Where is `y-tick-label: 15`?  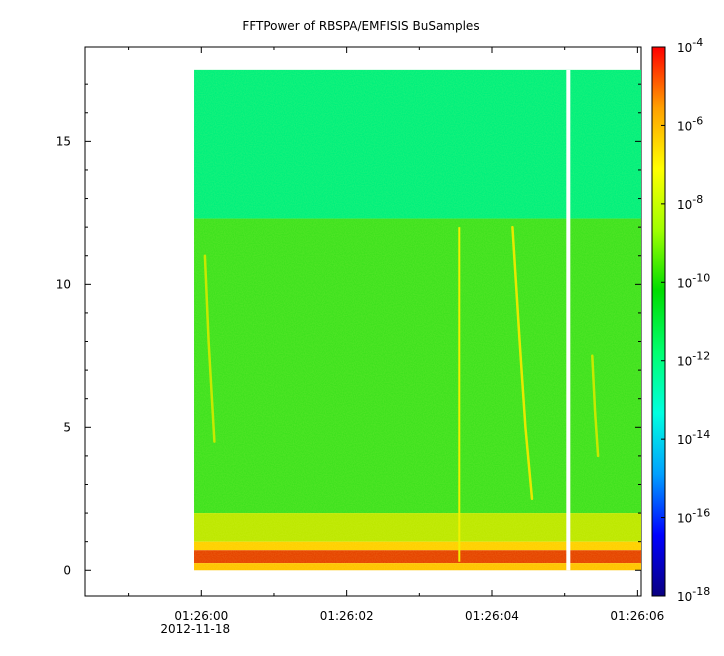 y-tick-label: 15 is located at coordinates (63, 141).